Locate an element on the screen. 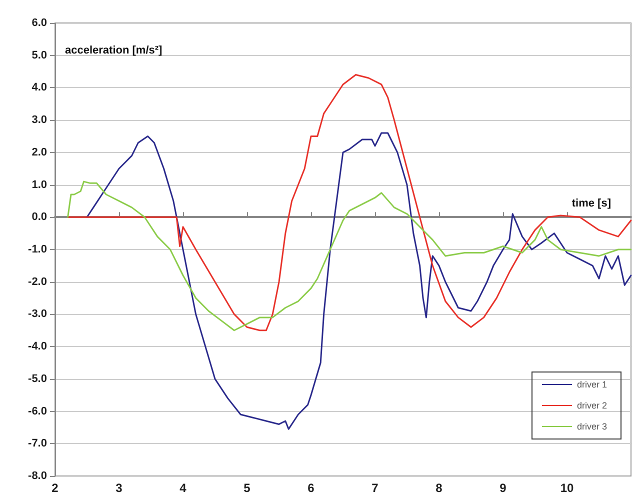 The height and width of the screenshot is (494, 633). x-axis-title: time [s] is located at coordinates (592, 204).